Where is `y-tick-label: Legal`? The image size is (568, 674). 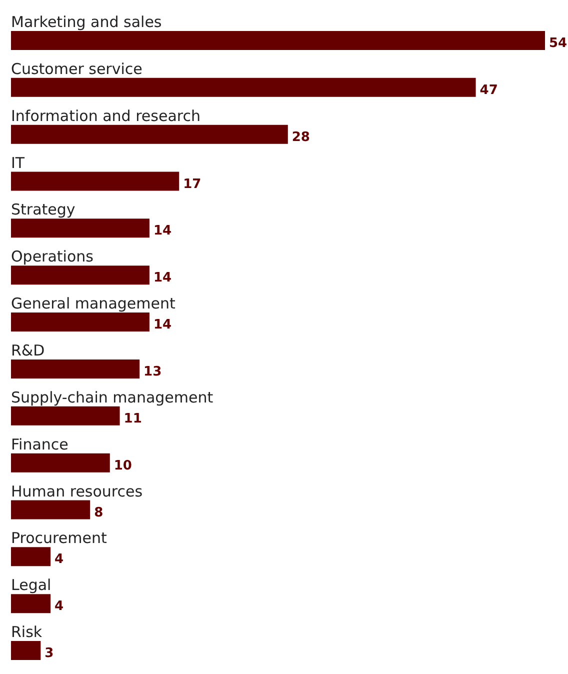 y-tick-label: Legal is located at coordinates (31, 585).